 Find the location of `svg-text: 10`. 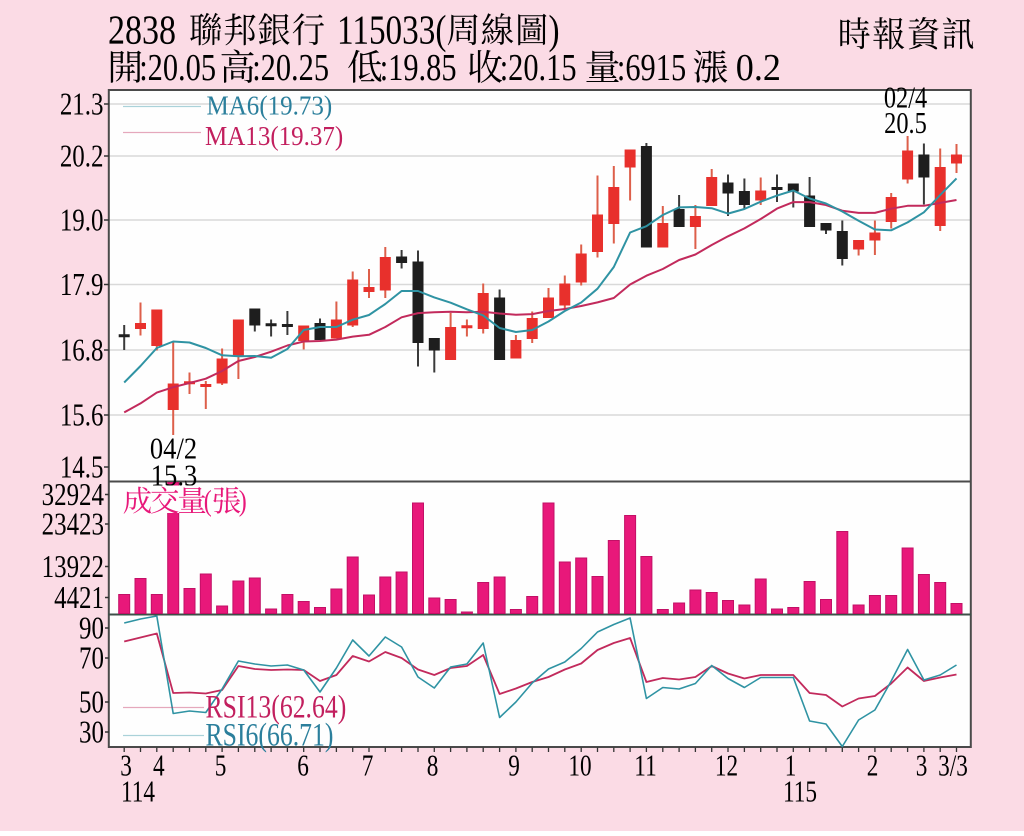

svg-text: 10 is located at coordinates (579, 765).